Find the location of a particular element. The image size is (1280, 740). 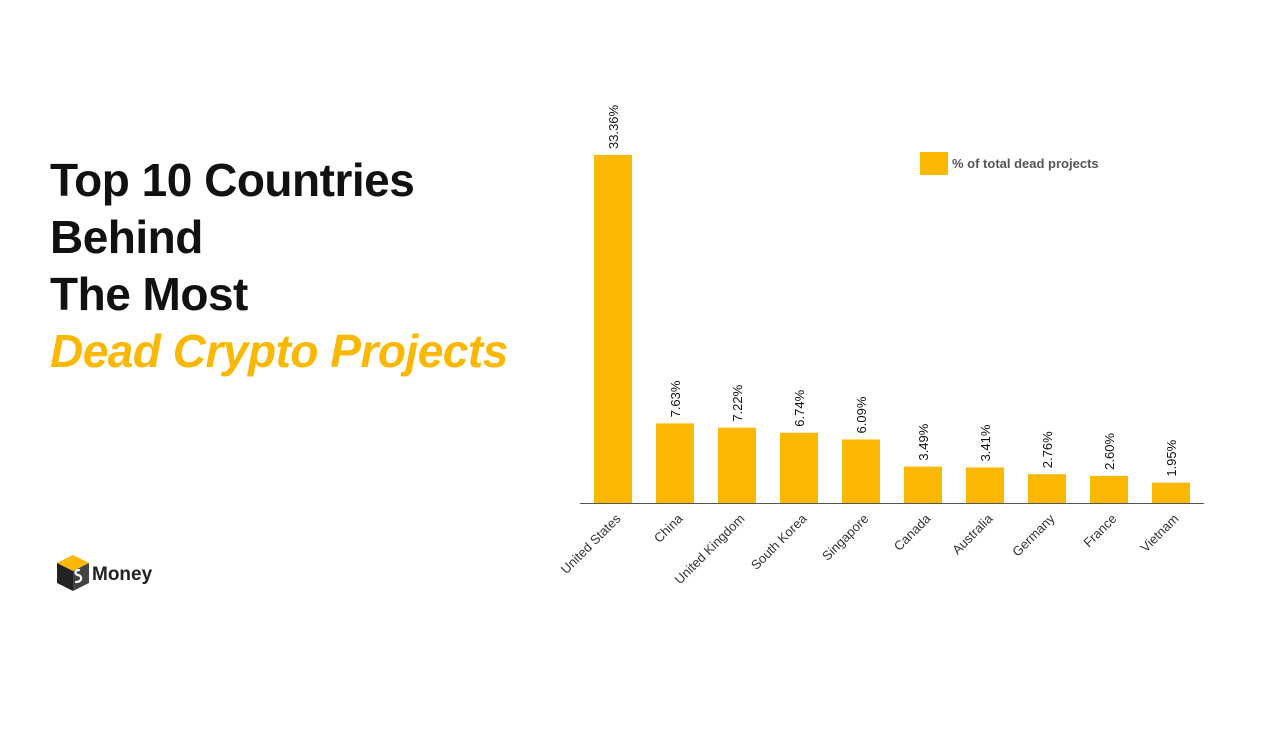

data-label: 7.22% is located at coordinates (737, 402).